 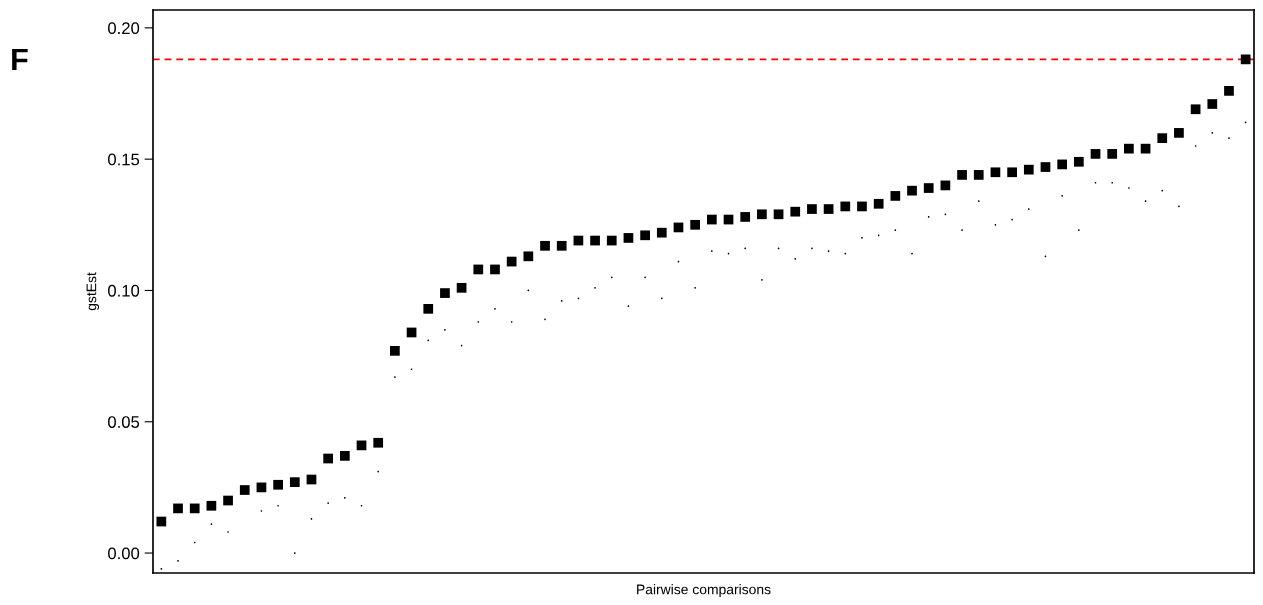 I want to click on y-tick-label: 0.05, so click(x=124, y=422).